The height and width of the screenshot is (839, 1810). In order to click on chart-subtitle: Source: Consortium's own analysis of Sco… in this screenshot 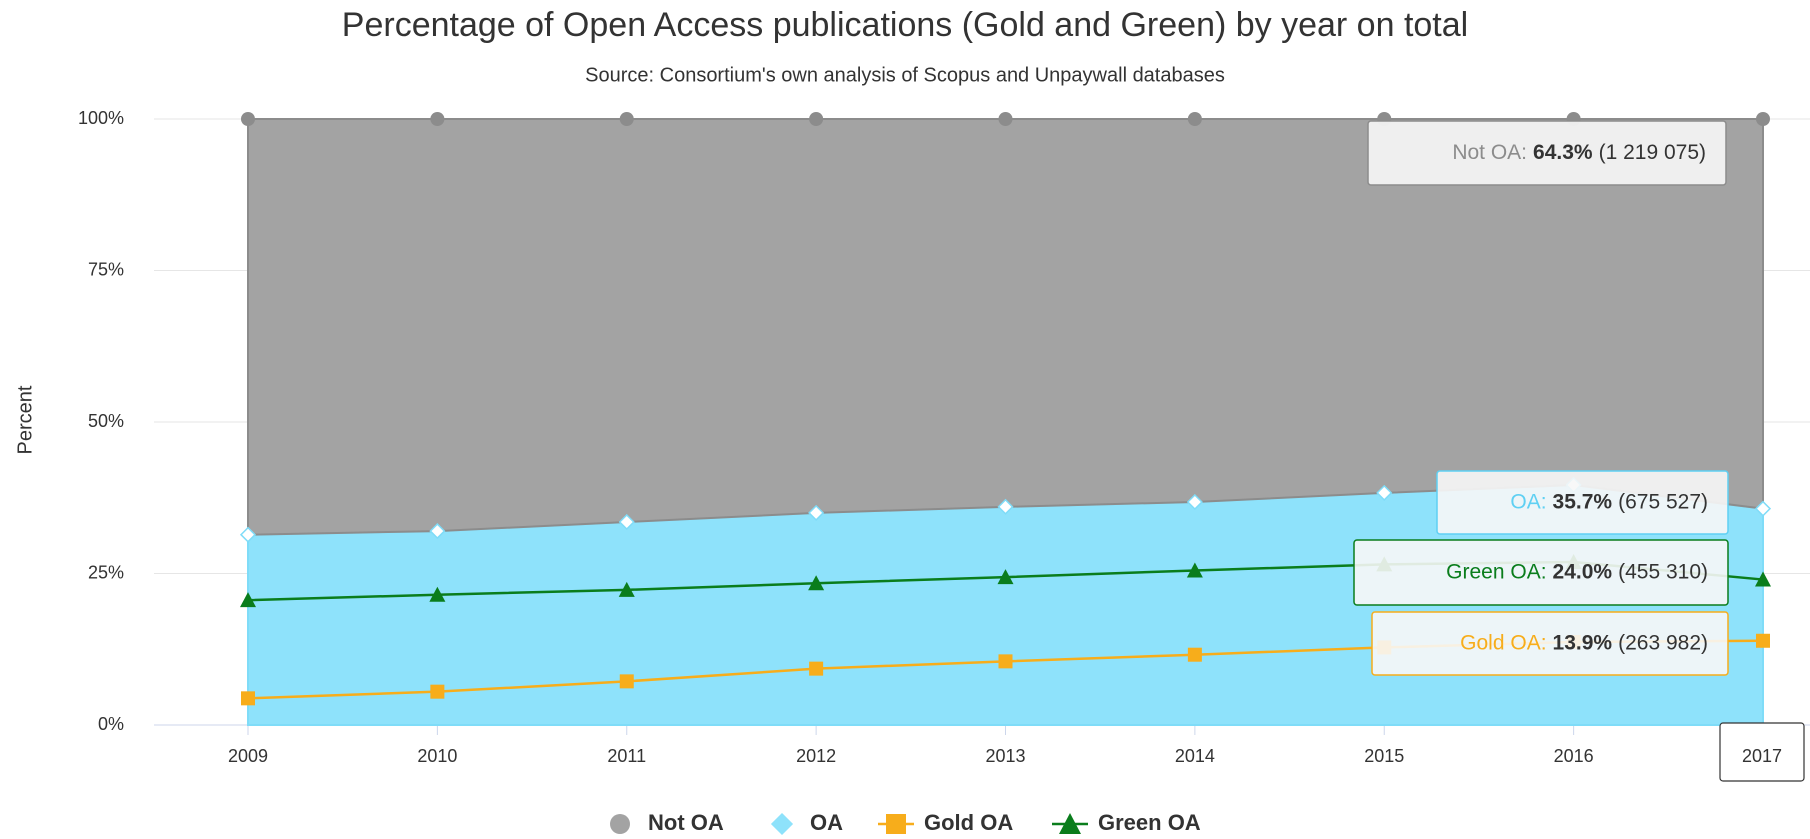, I will do `click(905, 75)`.